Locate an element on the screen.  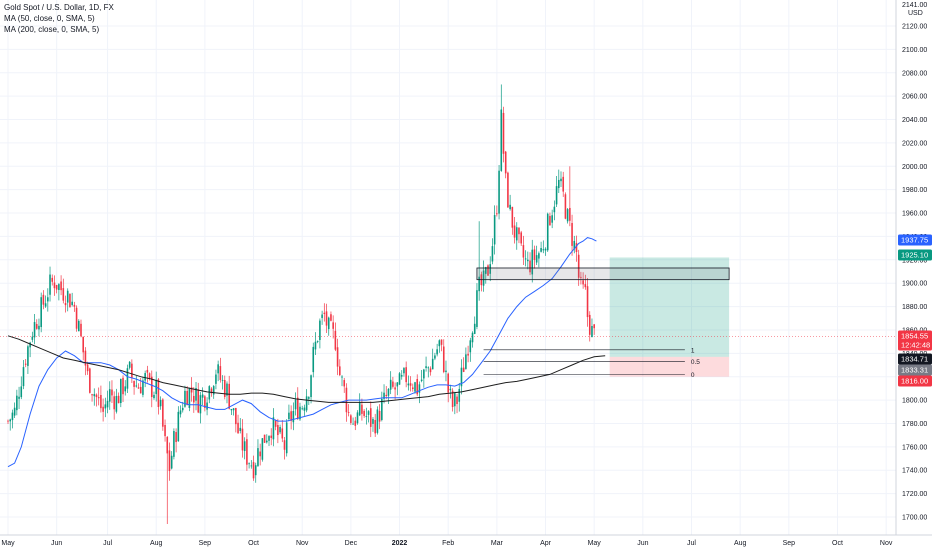
ma50-legend: MA (50, close, 0, SMA, 5) is located at coordinates (49, 18).